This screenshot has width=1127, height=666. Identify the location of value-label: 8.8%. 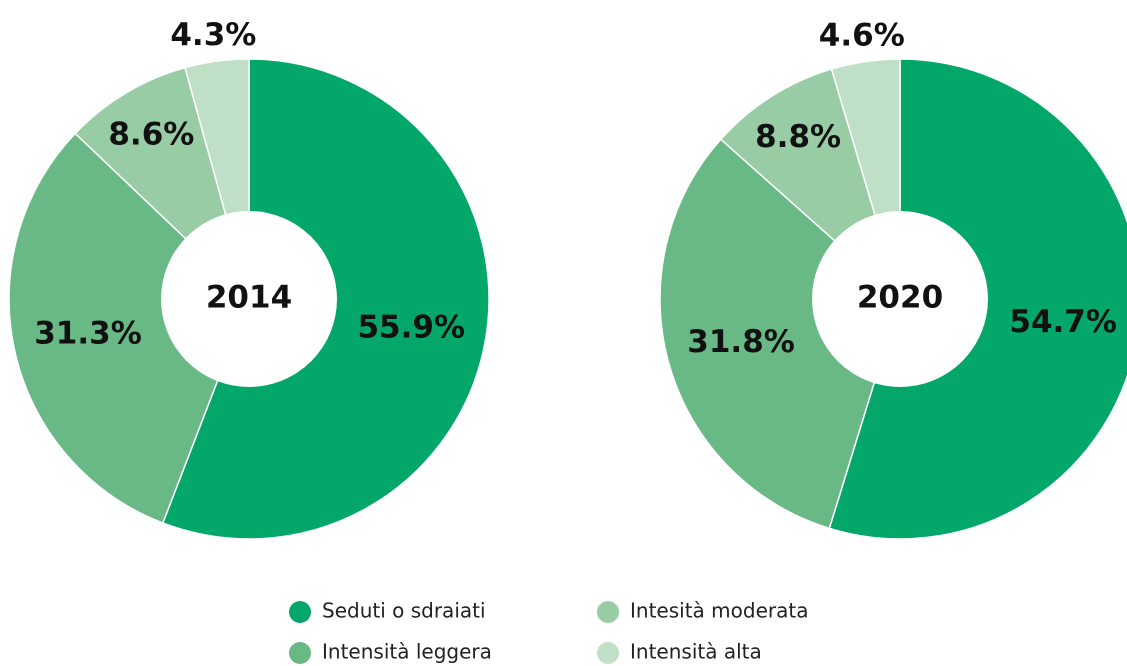
(798, 137).